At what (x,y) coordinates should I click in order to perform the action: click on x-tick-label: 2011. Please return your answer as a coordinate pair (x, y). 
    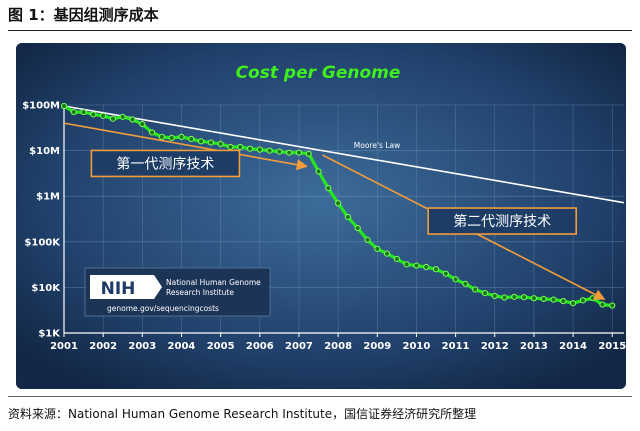
    Looking at the image, I should click on (456, 346).